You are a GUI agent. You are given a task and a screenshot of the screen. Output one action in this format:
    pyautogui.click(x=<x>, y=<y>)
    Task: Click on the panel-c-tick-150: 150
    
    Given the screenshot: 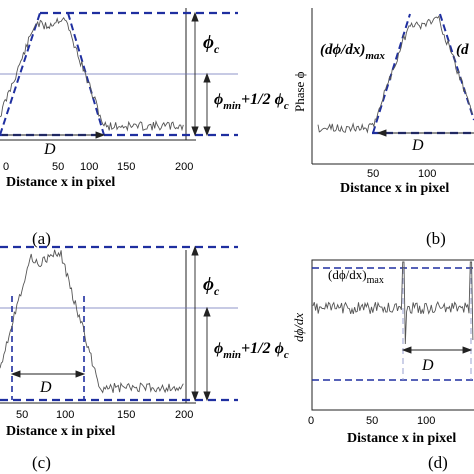 What is the action you would take?
    pyautogui.click(x=126, y=415)
    